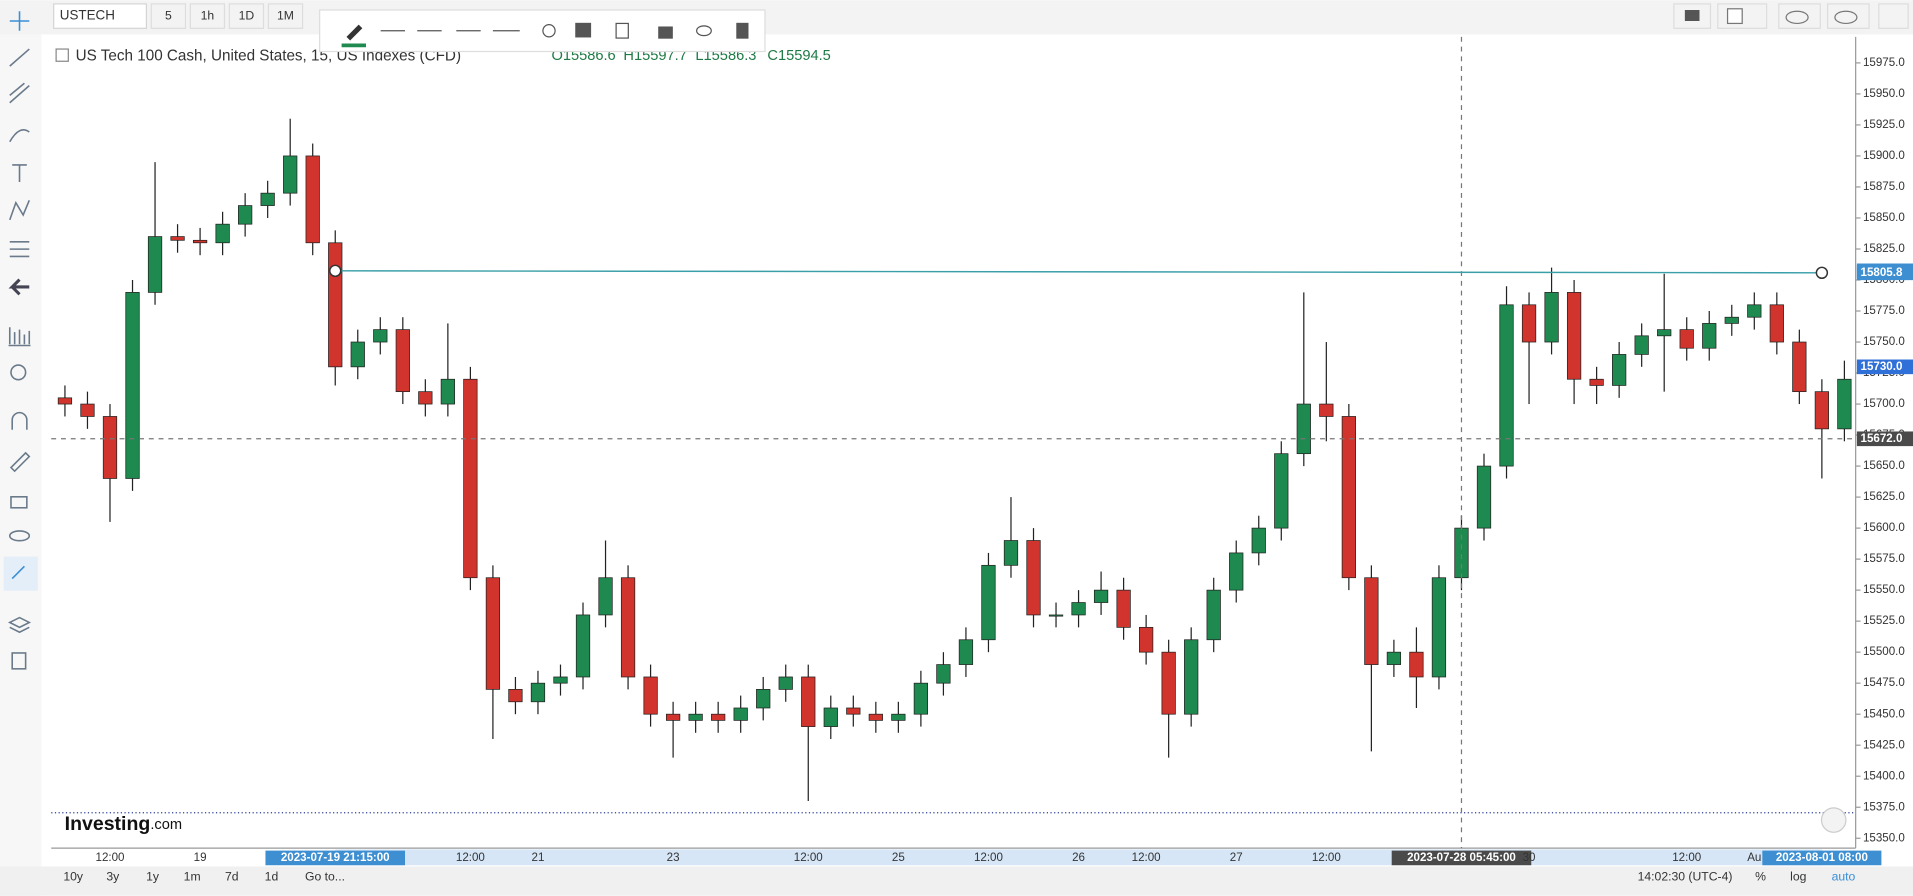 Image resolution: width=1913 pixels, height=896 pixels. I want to click on pattern-tool, so click(20, 210).